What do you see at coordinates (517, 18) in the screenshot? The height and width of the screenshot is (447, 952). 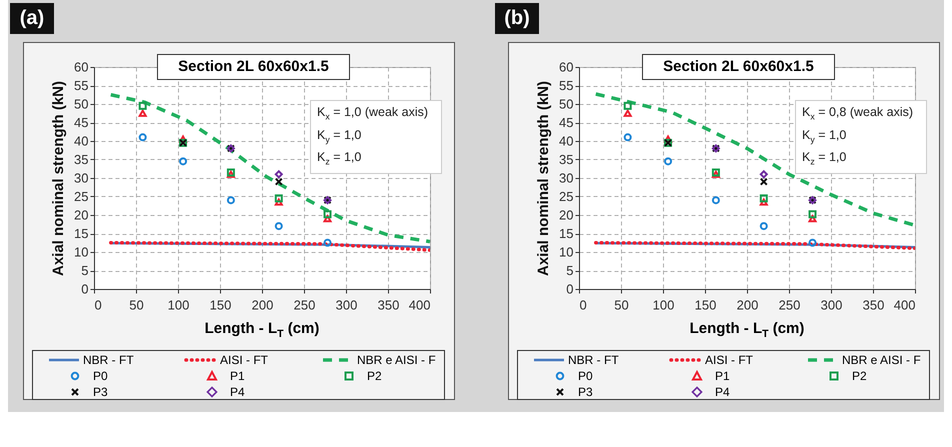 I see `text: (b)` at bounding box center [517, 18].